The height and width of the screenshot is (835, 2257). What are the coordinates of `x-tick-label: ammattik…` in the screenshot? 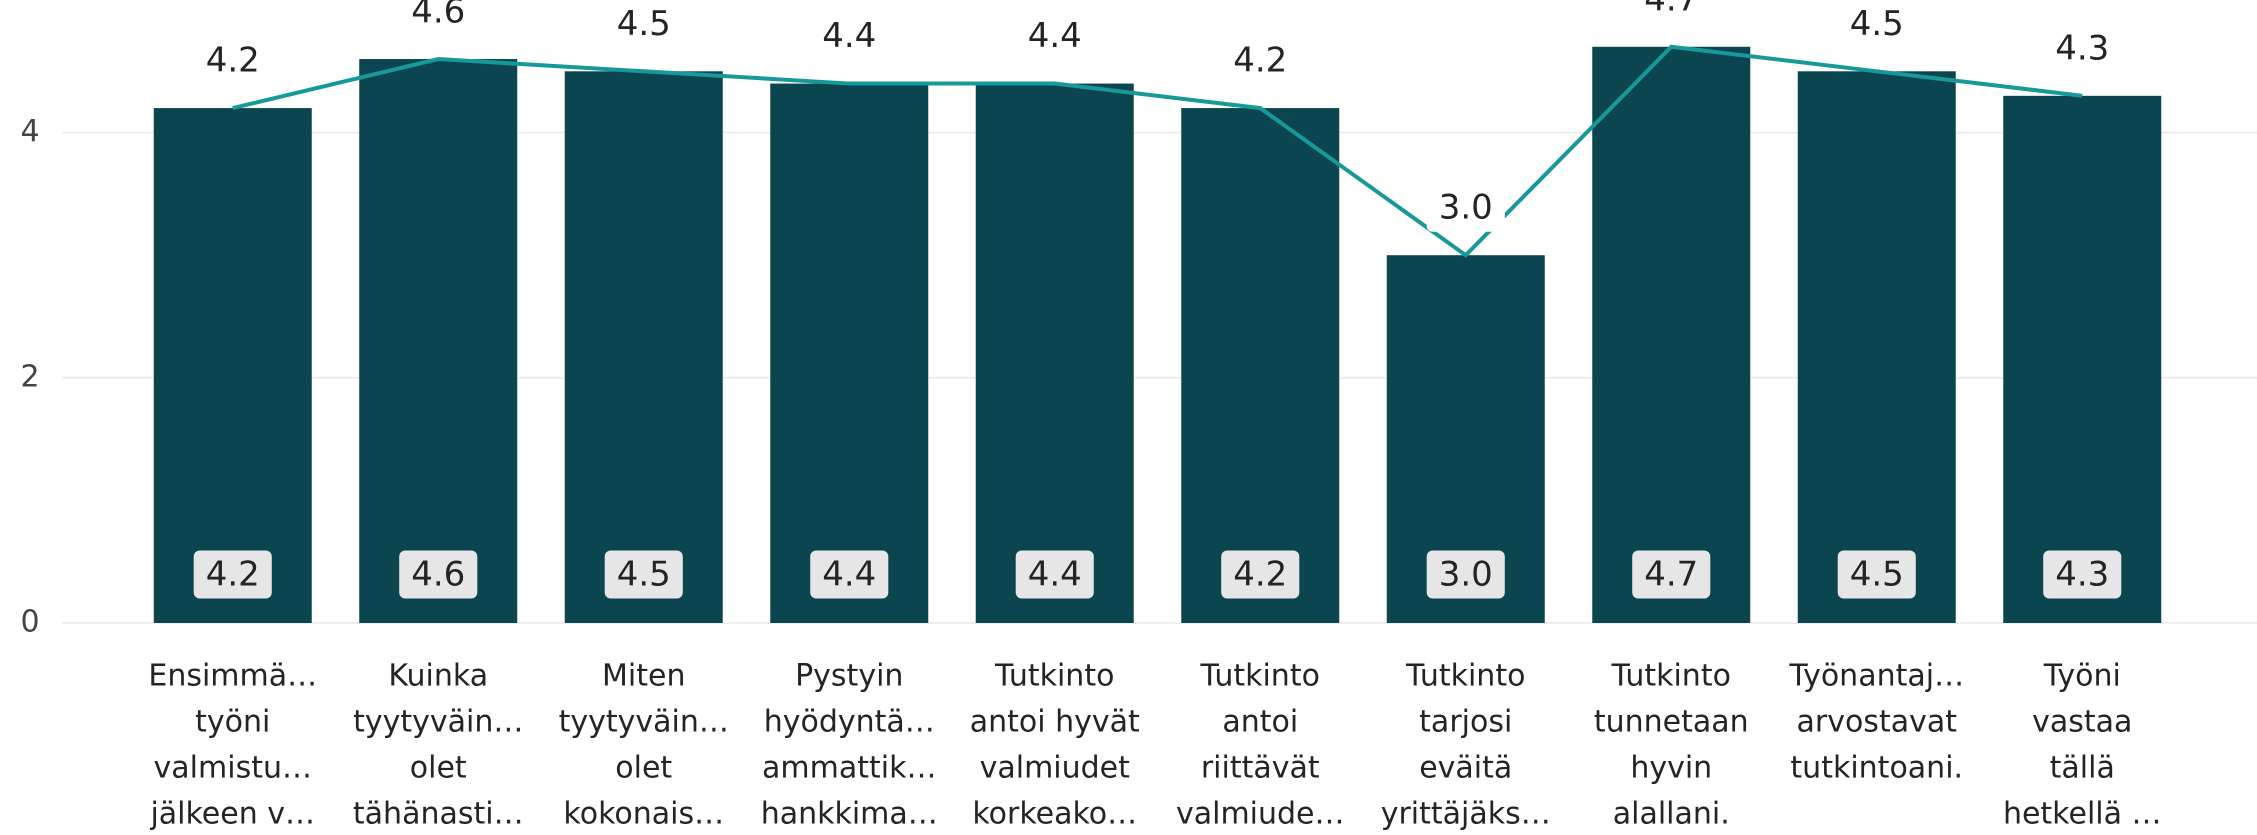 It's located at (849, 768).